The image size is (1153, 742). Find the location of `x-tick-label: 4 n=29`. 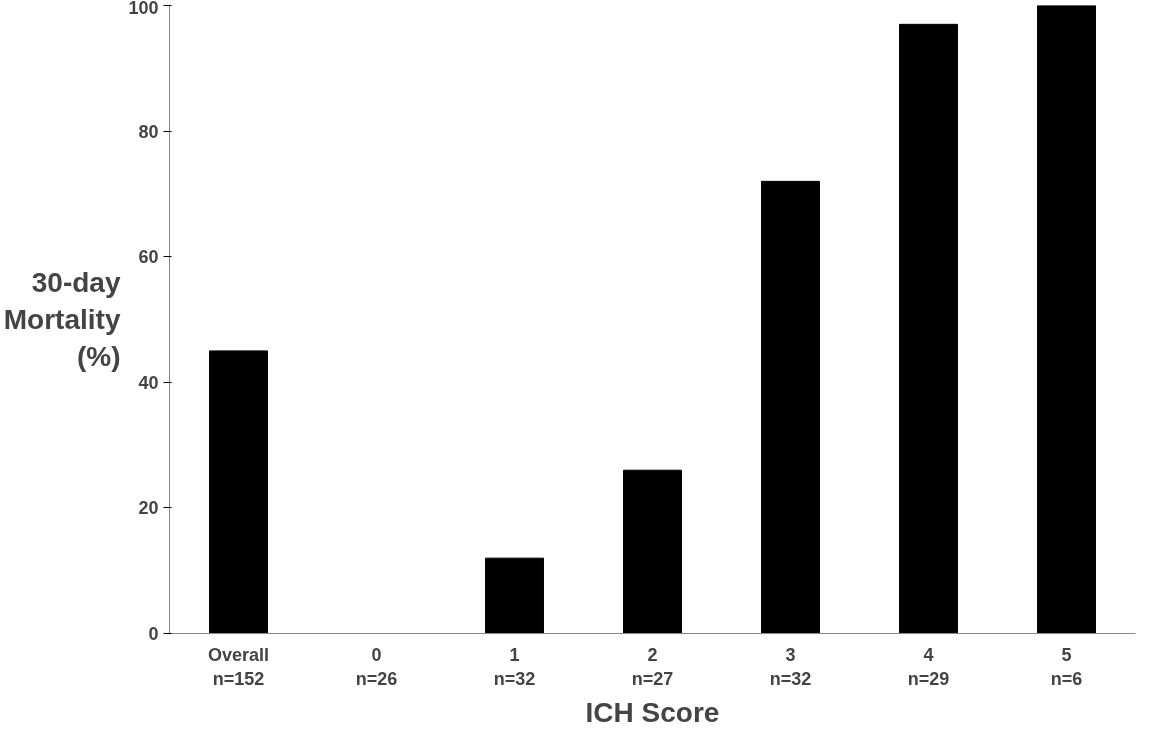

x-tick-label: 4 n=29 is located at coordinates (928, 666).